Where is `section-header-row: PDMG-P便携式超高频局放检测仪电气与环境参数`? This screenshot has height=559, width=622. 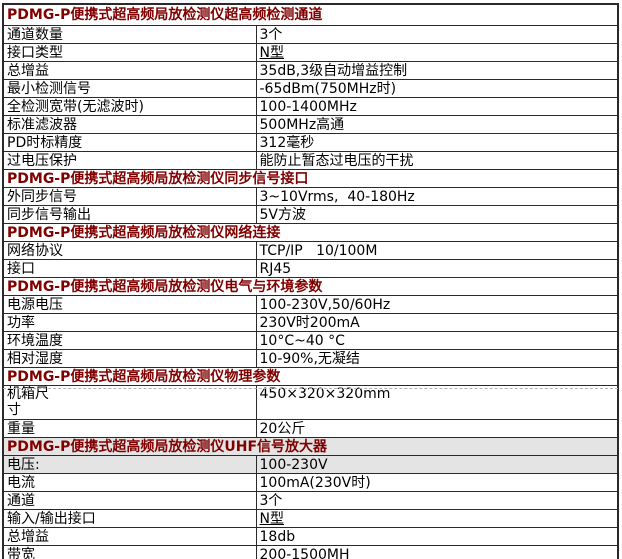 section-header-row: PDMG-P便携式超高频局放检测仪电气与环境参数 is located at coordinates (310, 286).